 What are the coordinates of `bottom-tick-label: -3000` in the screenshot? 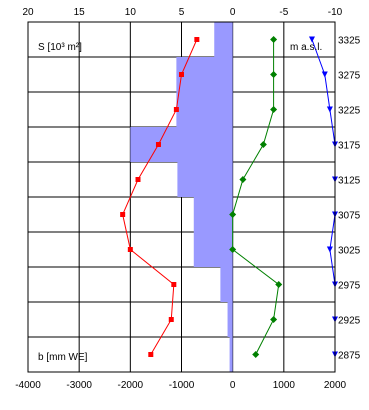 It's located at (79, 385).